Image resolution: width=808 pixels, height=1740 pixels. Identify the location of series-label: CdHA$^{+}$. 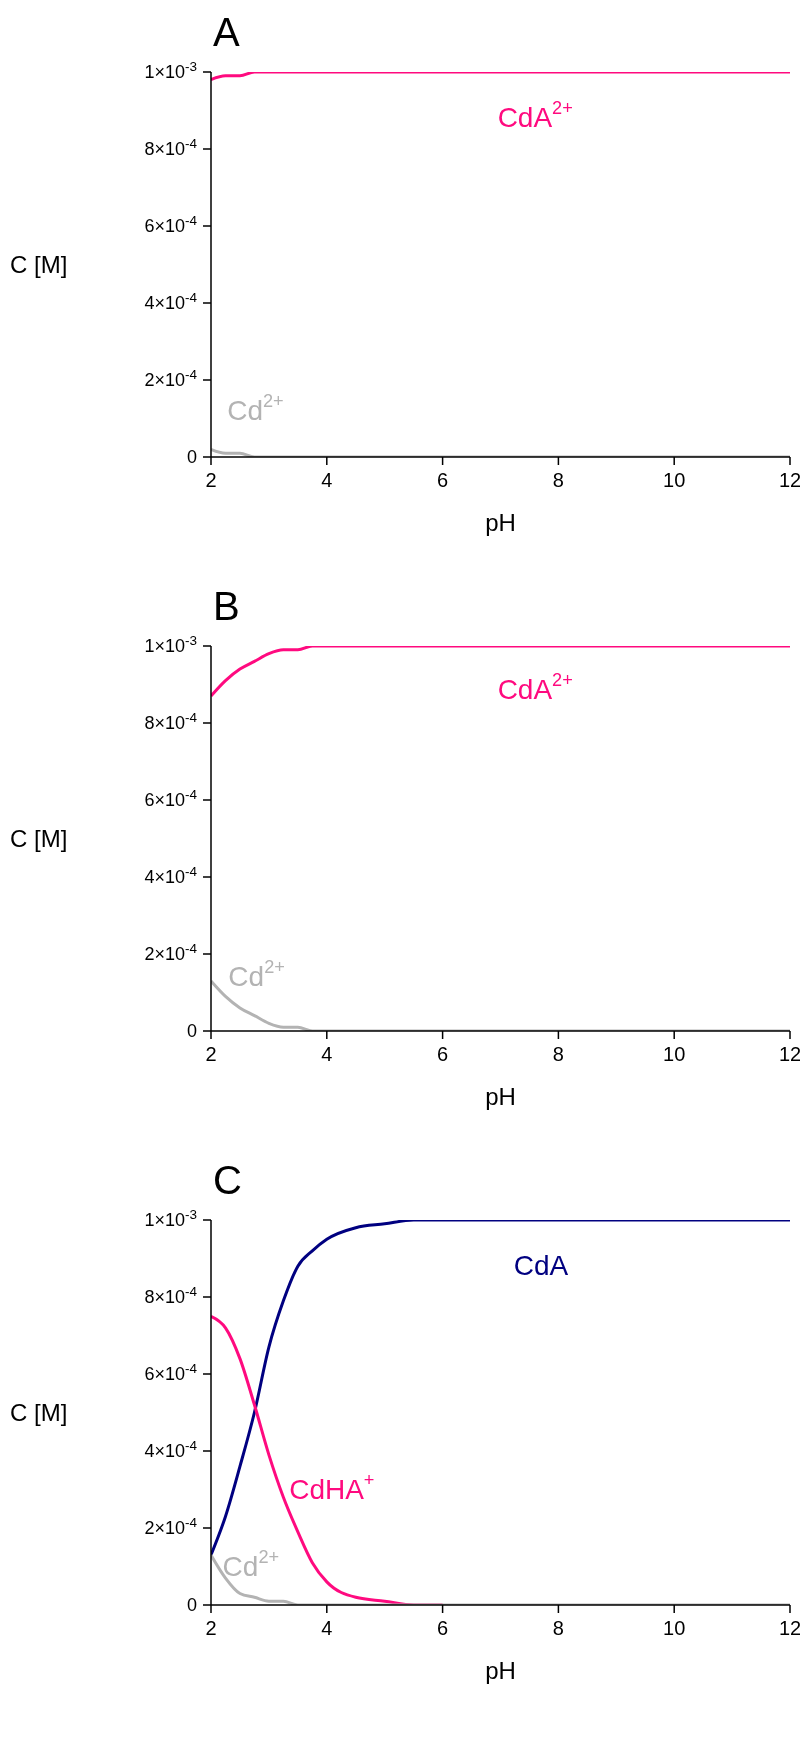
(332, 1487).